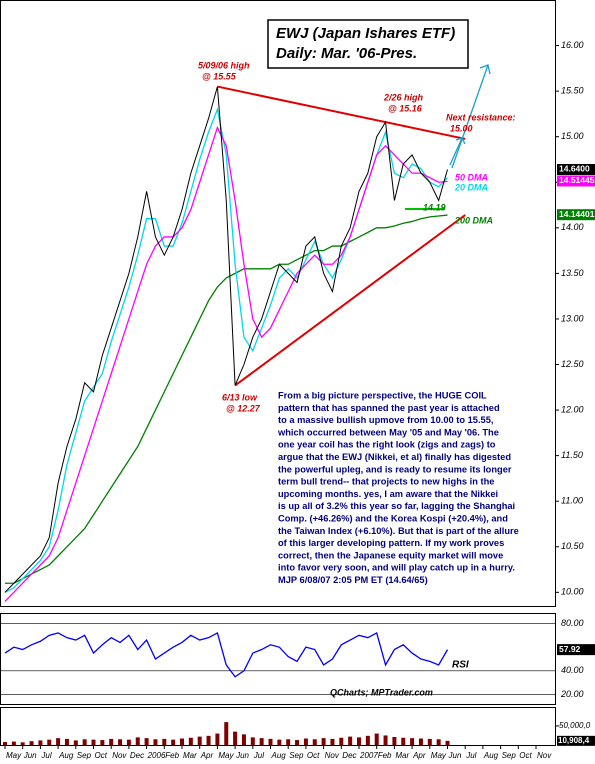 Image resolution: width=595 pixels, height=764 pixels. What do you see at coordinates (572, 91) in the screenshot?
I see `y-tick-label: 15.50` at bounding box center [572, 91].